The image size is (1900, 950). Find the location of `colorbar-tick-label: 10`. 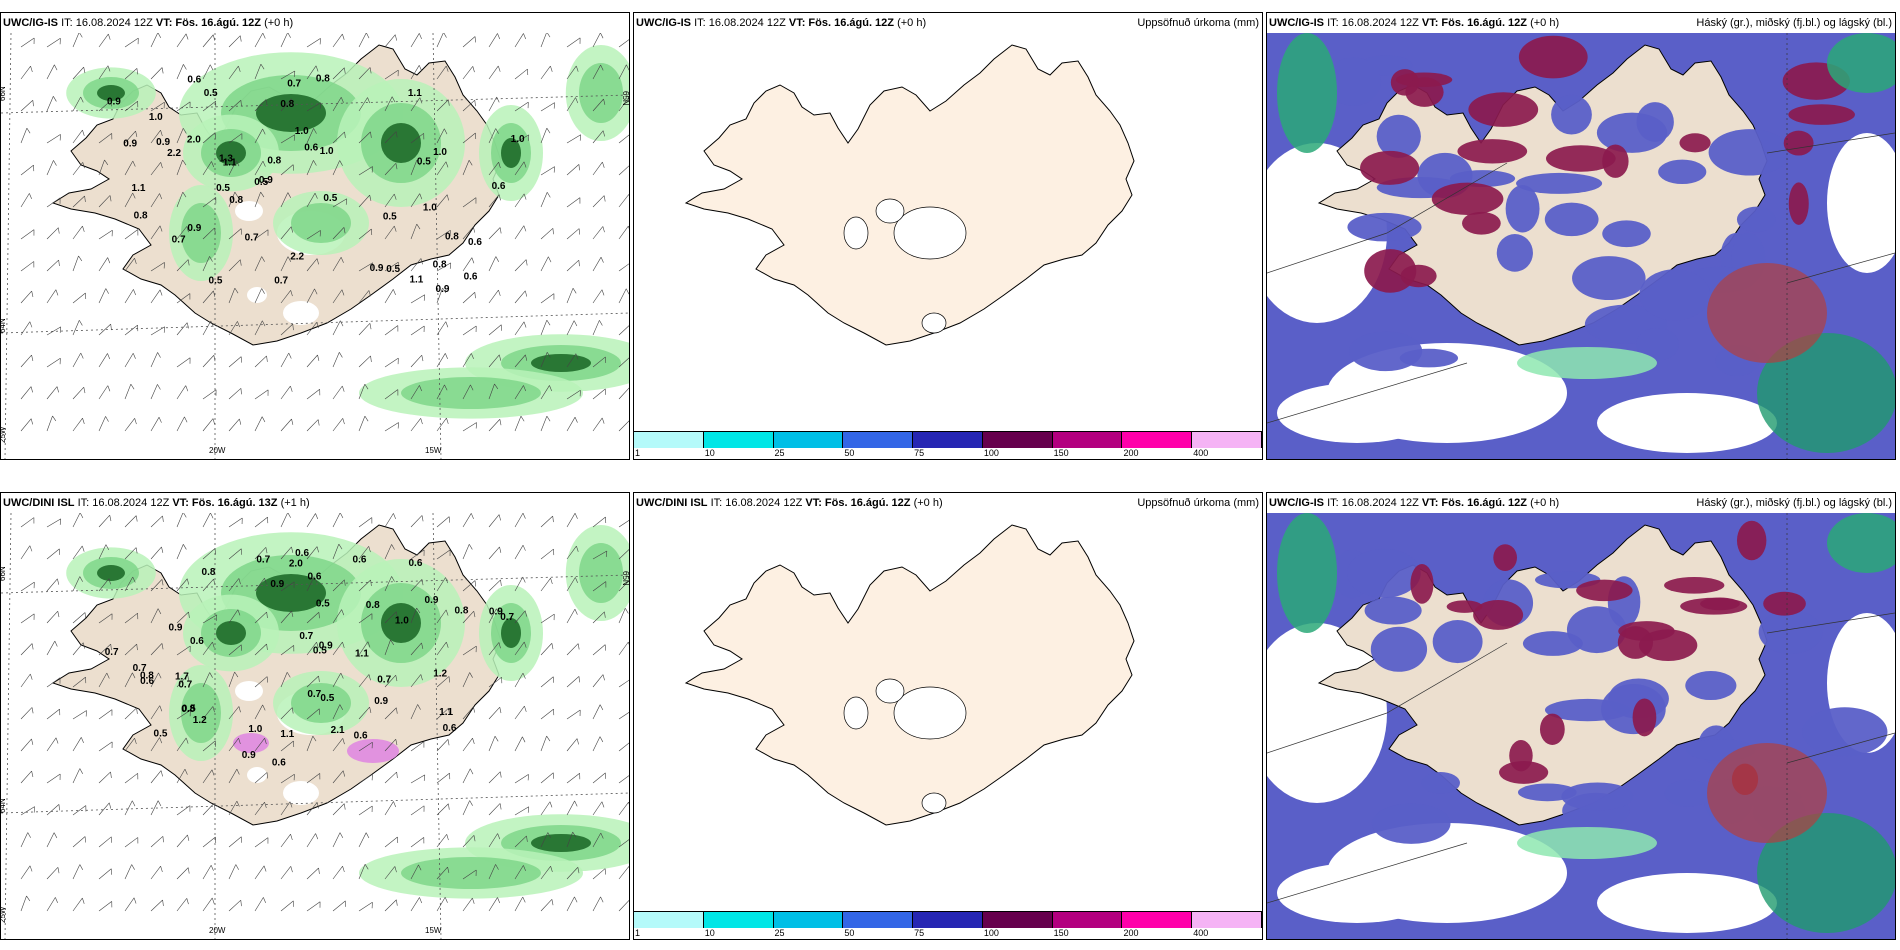

colorbar-tick-label: 10 is located at coordinates (709, 453).